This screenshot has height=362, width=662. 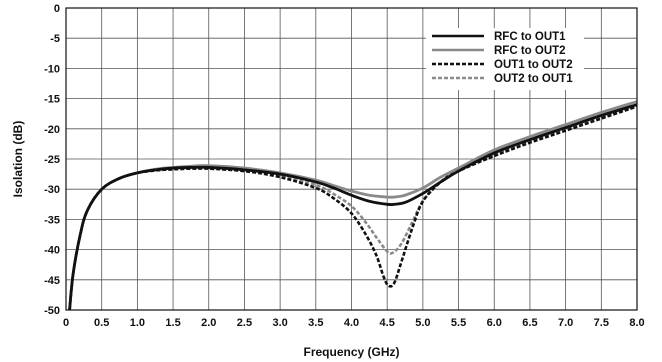 I want to click on legend-background, so click(x=505, y=59).